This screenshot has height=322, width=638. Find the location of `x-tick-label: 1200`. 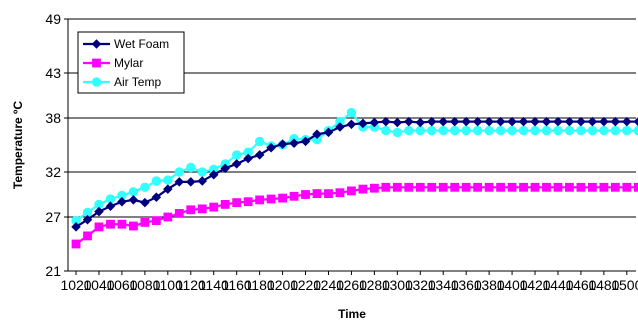

x-tick-label: 1200 is located at coordinates (282, 285).